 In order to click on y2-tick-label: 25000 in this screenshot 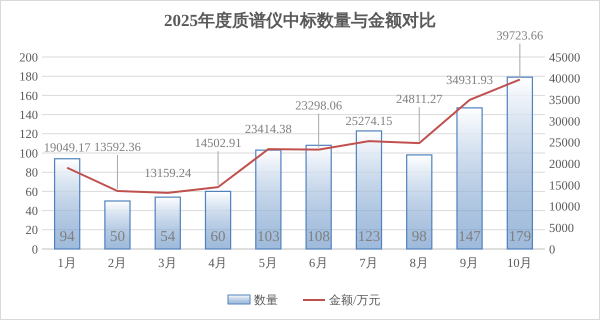, I will do `click(564, 143)`.